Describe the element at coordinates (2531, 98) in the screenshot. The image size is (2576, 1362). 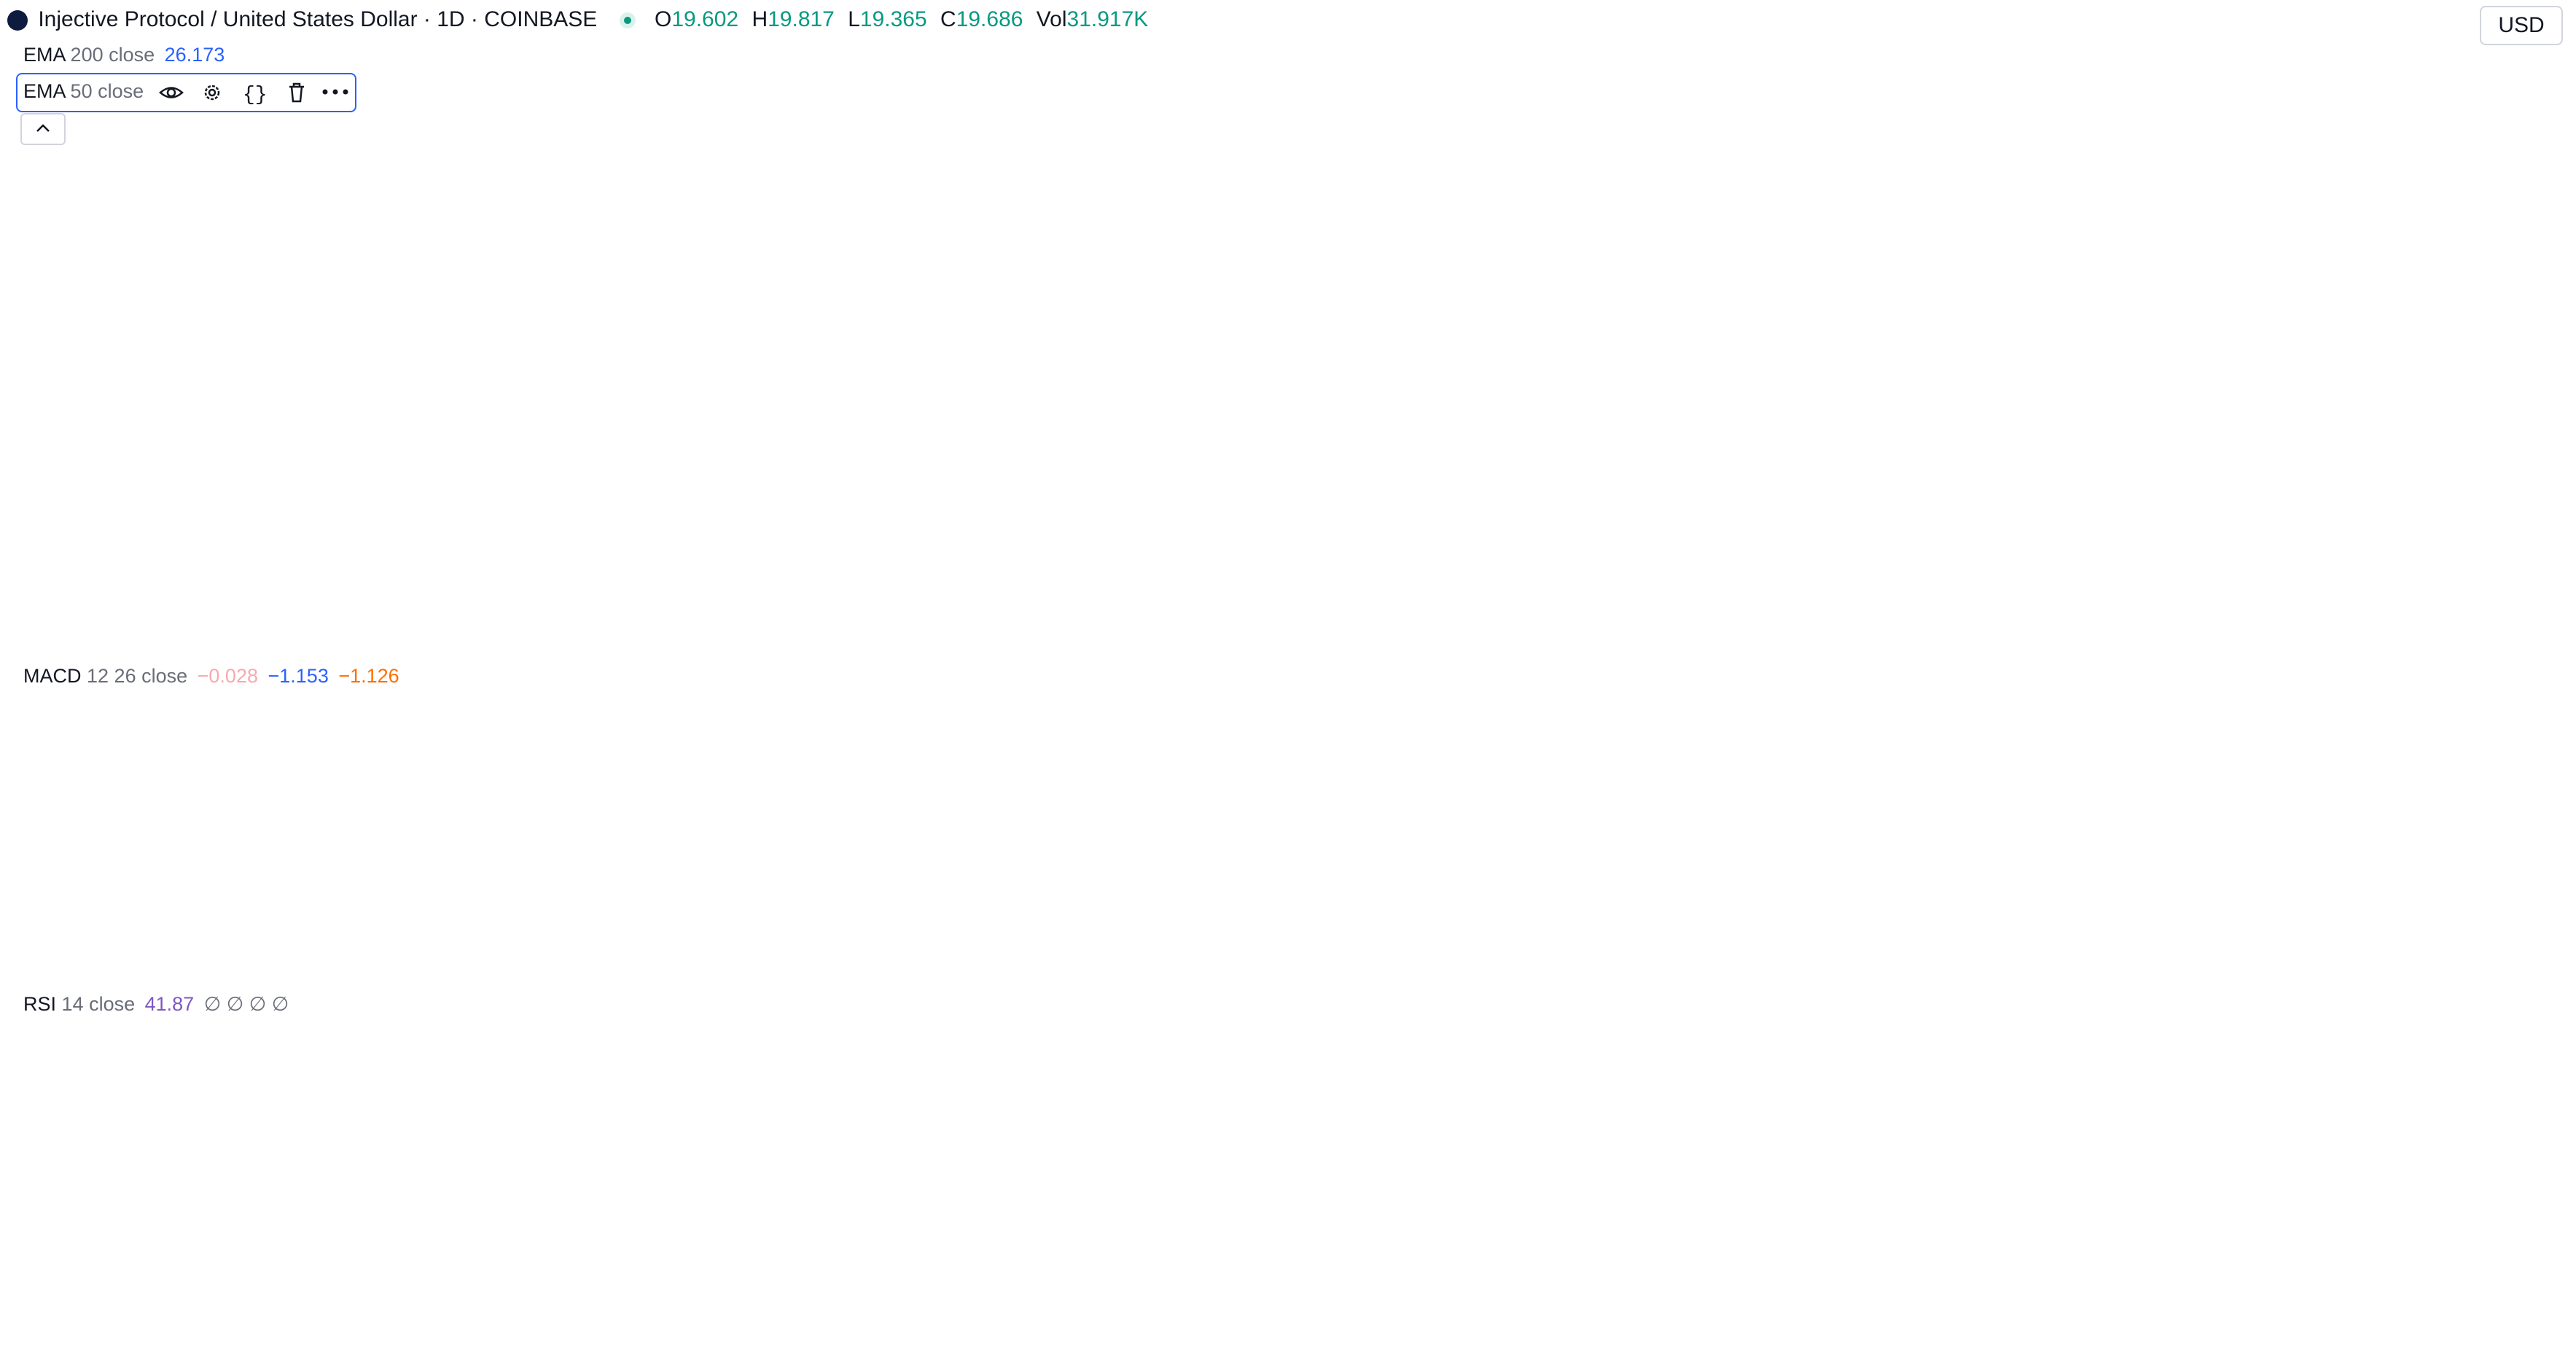
I see `price-tick-label: 50.000` at that location.